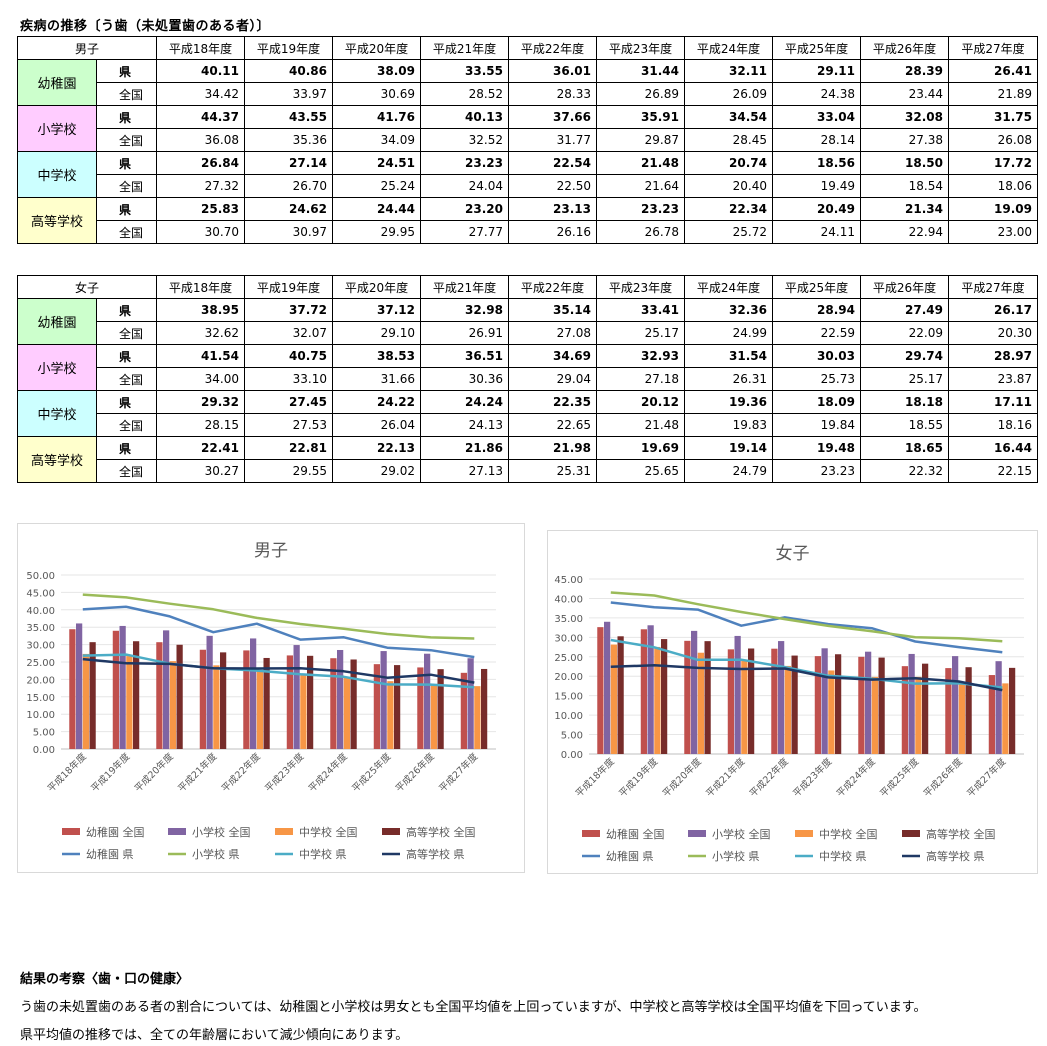 The width and height of the screenshot is (1047, 1046). Describe the element at coordinates (377, 448) in the screenshot. I see `table-cell: 22.13` at that location.